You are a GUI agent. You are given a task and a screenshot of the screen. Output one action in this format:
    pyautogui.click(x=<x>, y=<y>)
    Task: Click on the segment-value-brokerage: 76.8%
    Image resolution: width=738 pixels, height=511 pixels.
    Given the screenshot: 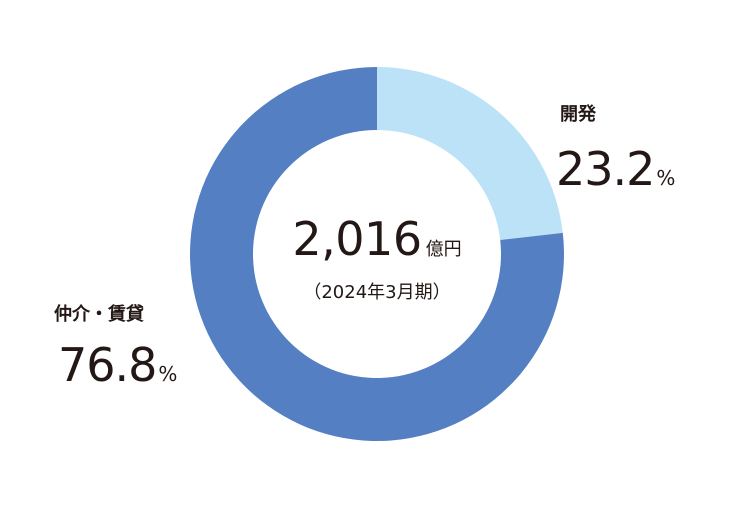 What is the action you would take?
    pyautogui.click(x=117, y=365)
    